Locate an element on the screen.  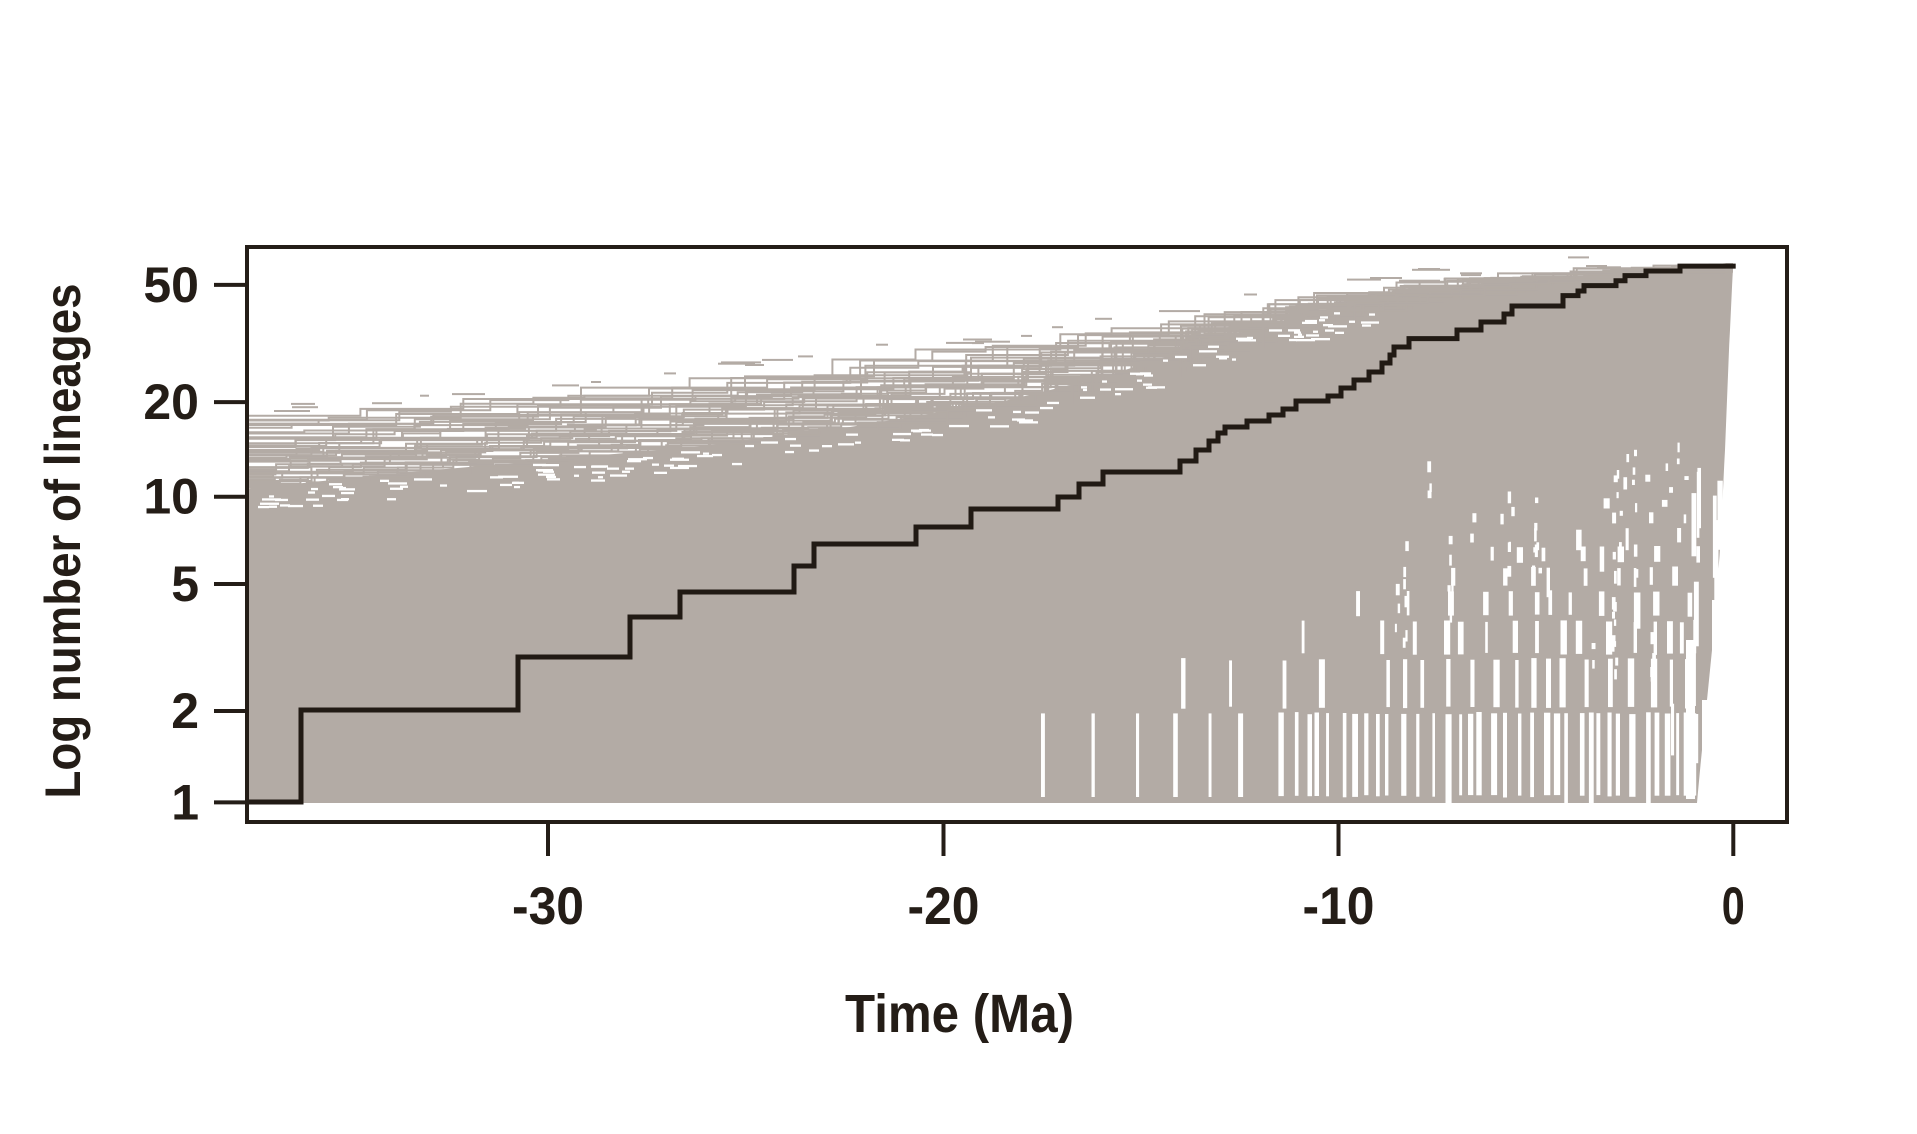
svg-text: 10 is located at coordinates (171, 497).